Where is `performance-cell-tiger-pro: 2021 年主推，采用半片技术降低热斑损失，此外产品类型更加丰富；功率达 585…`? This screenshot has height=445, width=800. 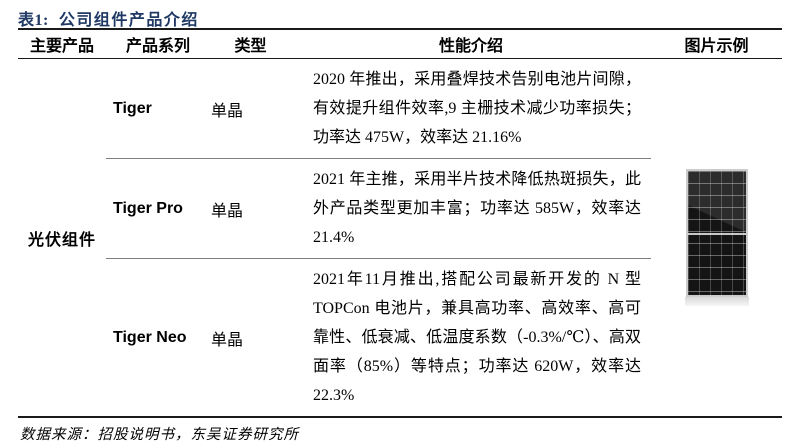
performance-cell-tiger-pro: 2021 年主推，采用半片技术降低热斑损失，此外产品类型更加丰富；功率达 585… is located at coordinates (471, 209).